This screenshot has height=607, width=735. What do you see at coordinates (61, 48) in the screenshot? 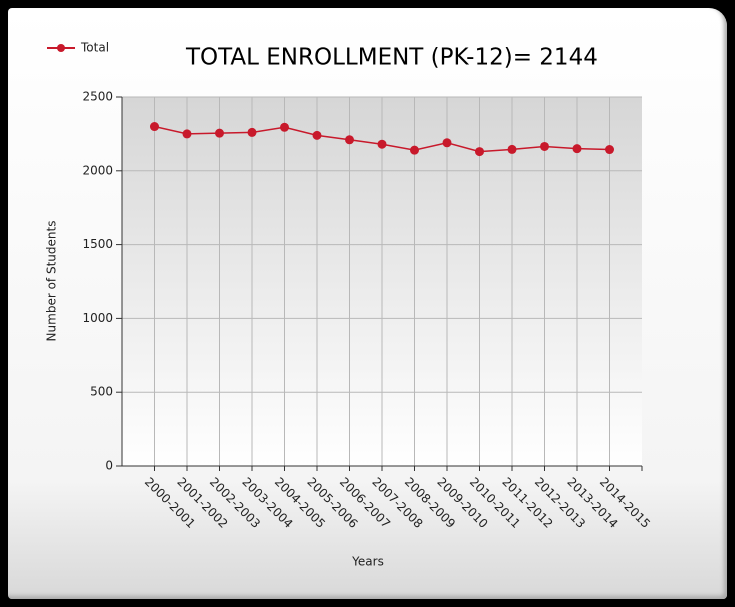
I see `legend-marker` at bounding box center [61, 48].